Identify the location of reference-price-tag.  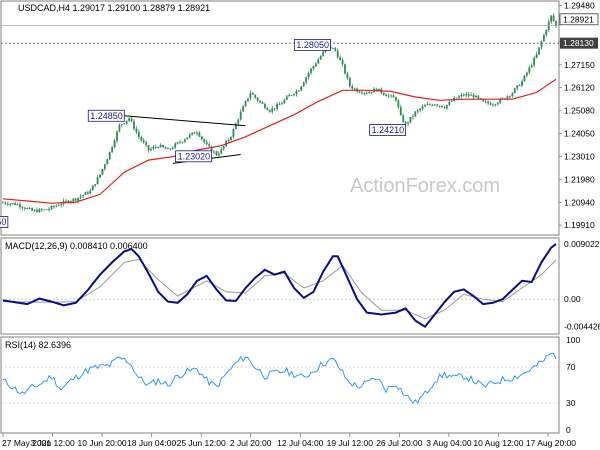
(579, 43).